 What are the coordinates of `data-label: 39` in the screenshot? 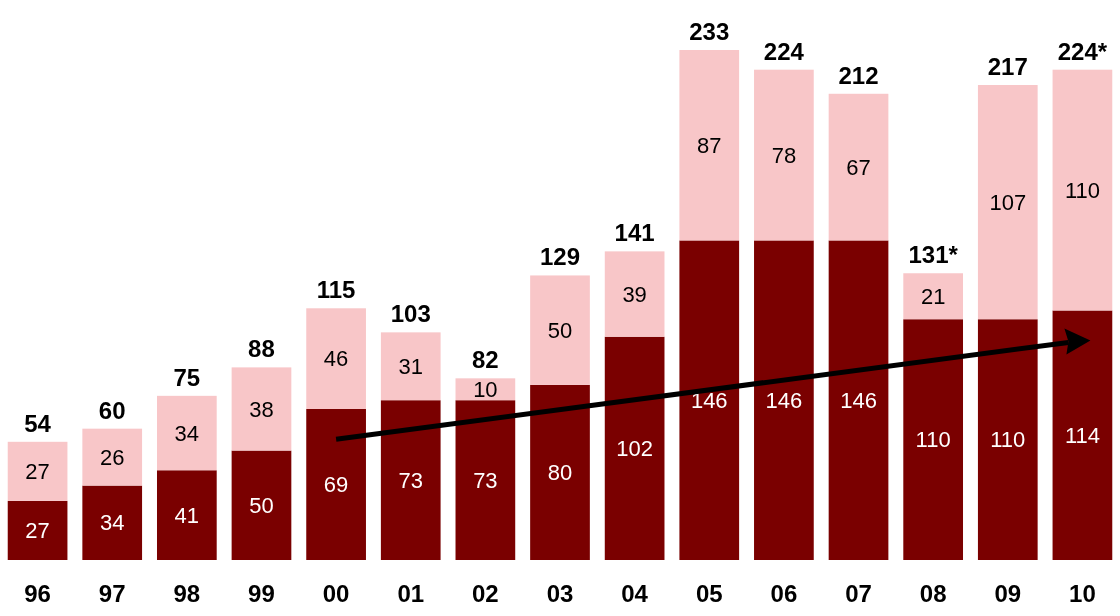 It's located at (634, 294).